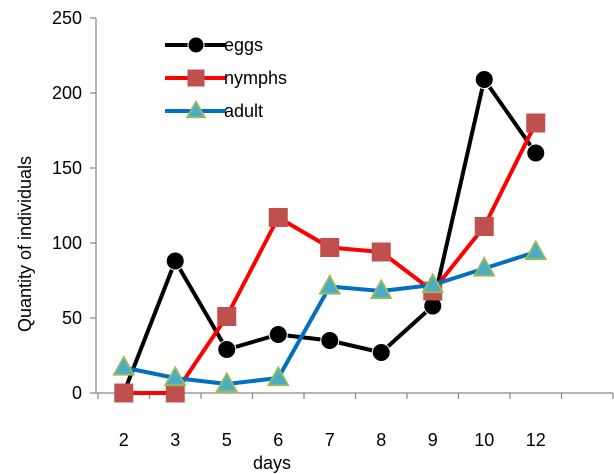 This screenshot has height=474, width=614. Describe the element at coordinates (484, 440) in the screenshot. I see `x-tick-label: 10` at that location.